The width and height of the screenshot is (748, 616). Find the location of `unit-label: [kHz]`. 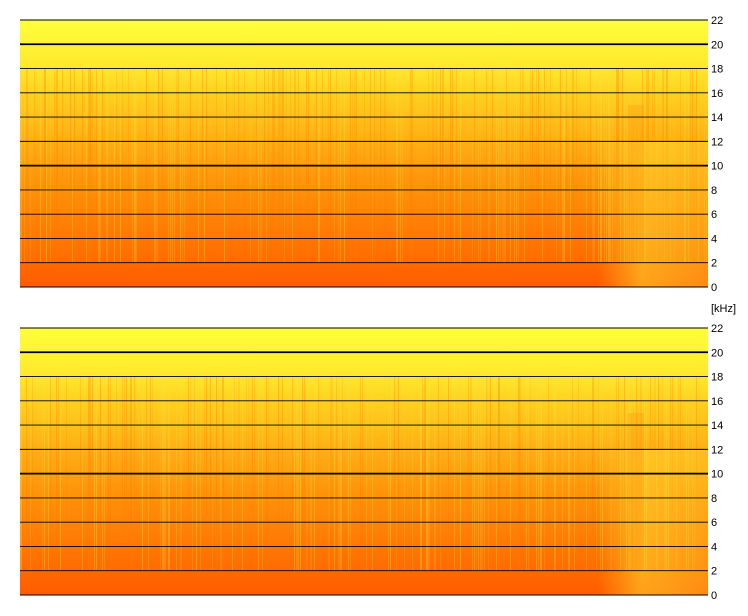

unit-label: [kHz] is located at coordinates (723, 309).